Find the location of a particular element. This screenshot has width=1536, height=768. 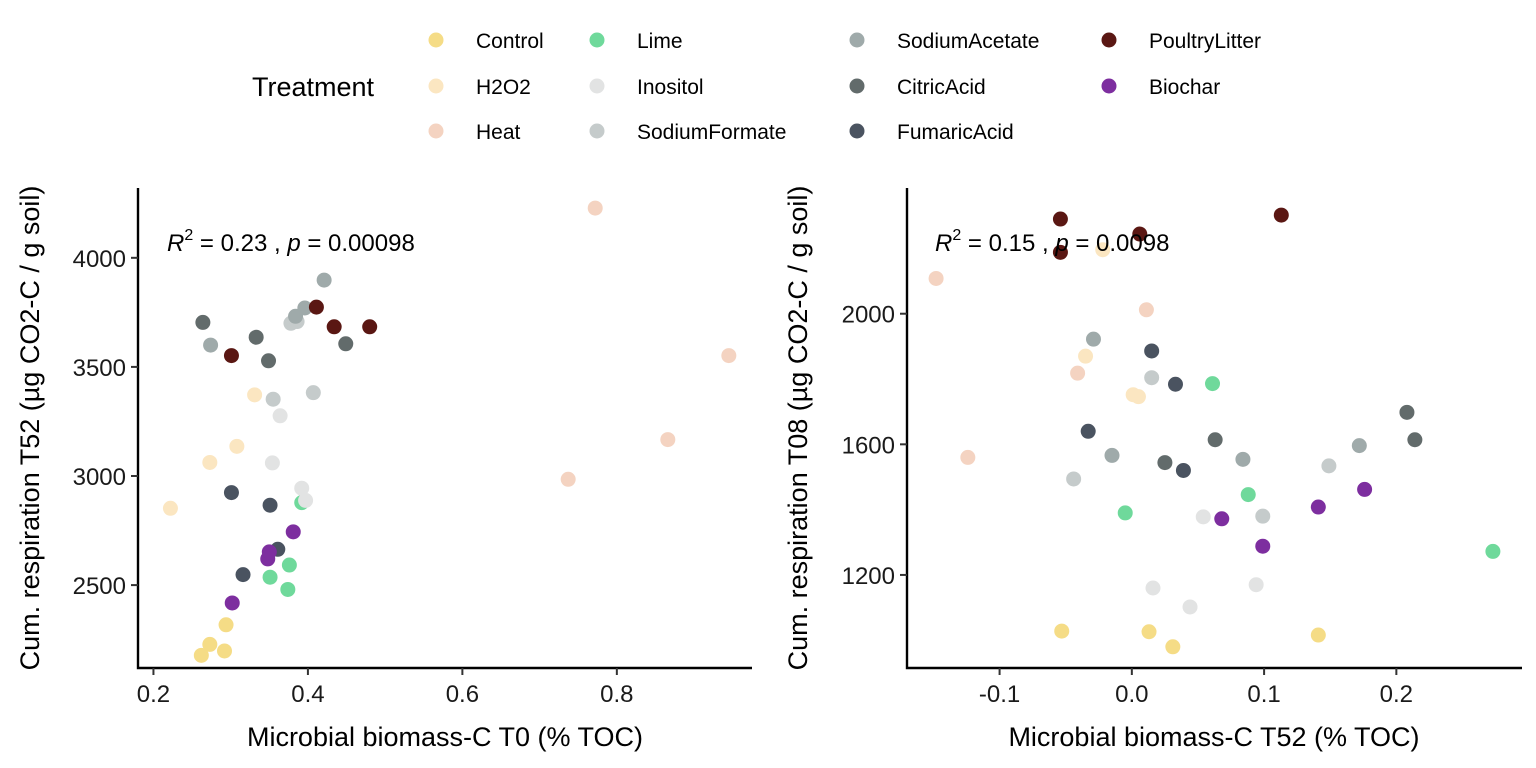

y-tick-label-right: 1200 is located at coordinates (868, 576).